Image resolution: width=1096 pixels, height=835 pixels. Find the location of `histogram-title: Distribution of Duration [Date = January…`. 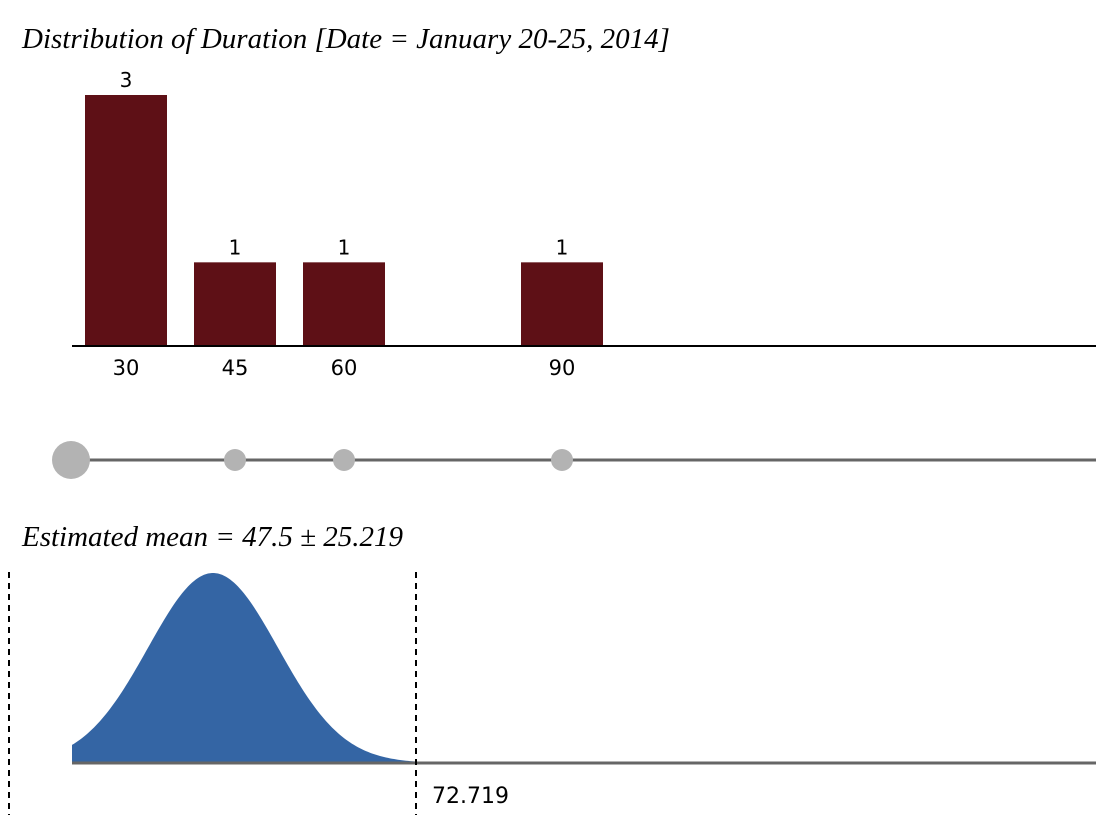

histogram-title: Distribution of Duration [Date = January… is located at coordinates (345, 39).